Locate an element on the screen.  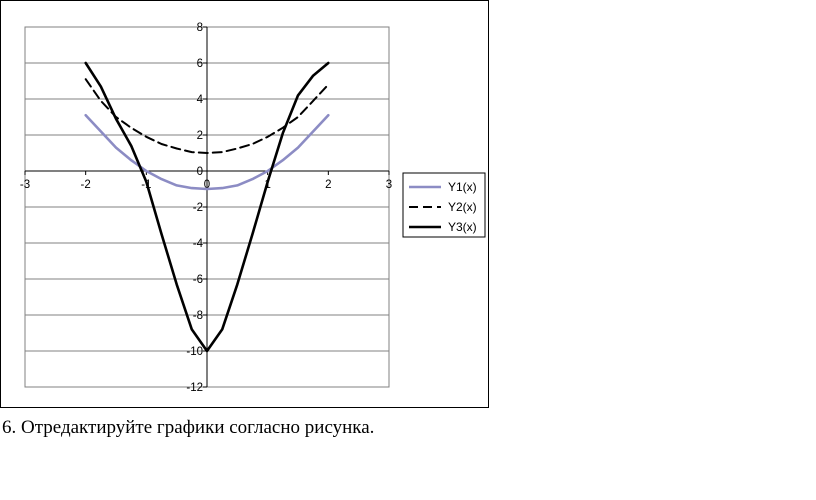
y-tick-label-1: 6 is located at coordinates (200, 64).